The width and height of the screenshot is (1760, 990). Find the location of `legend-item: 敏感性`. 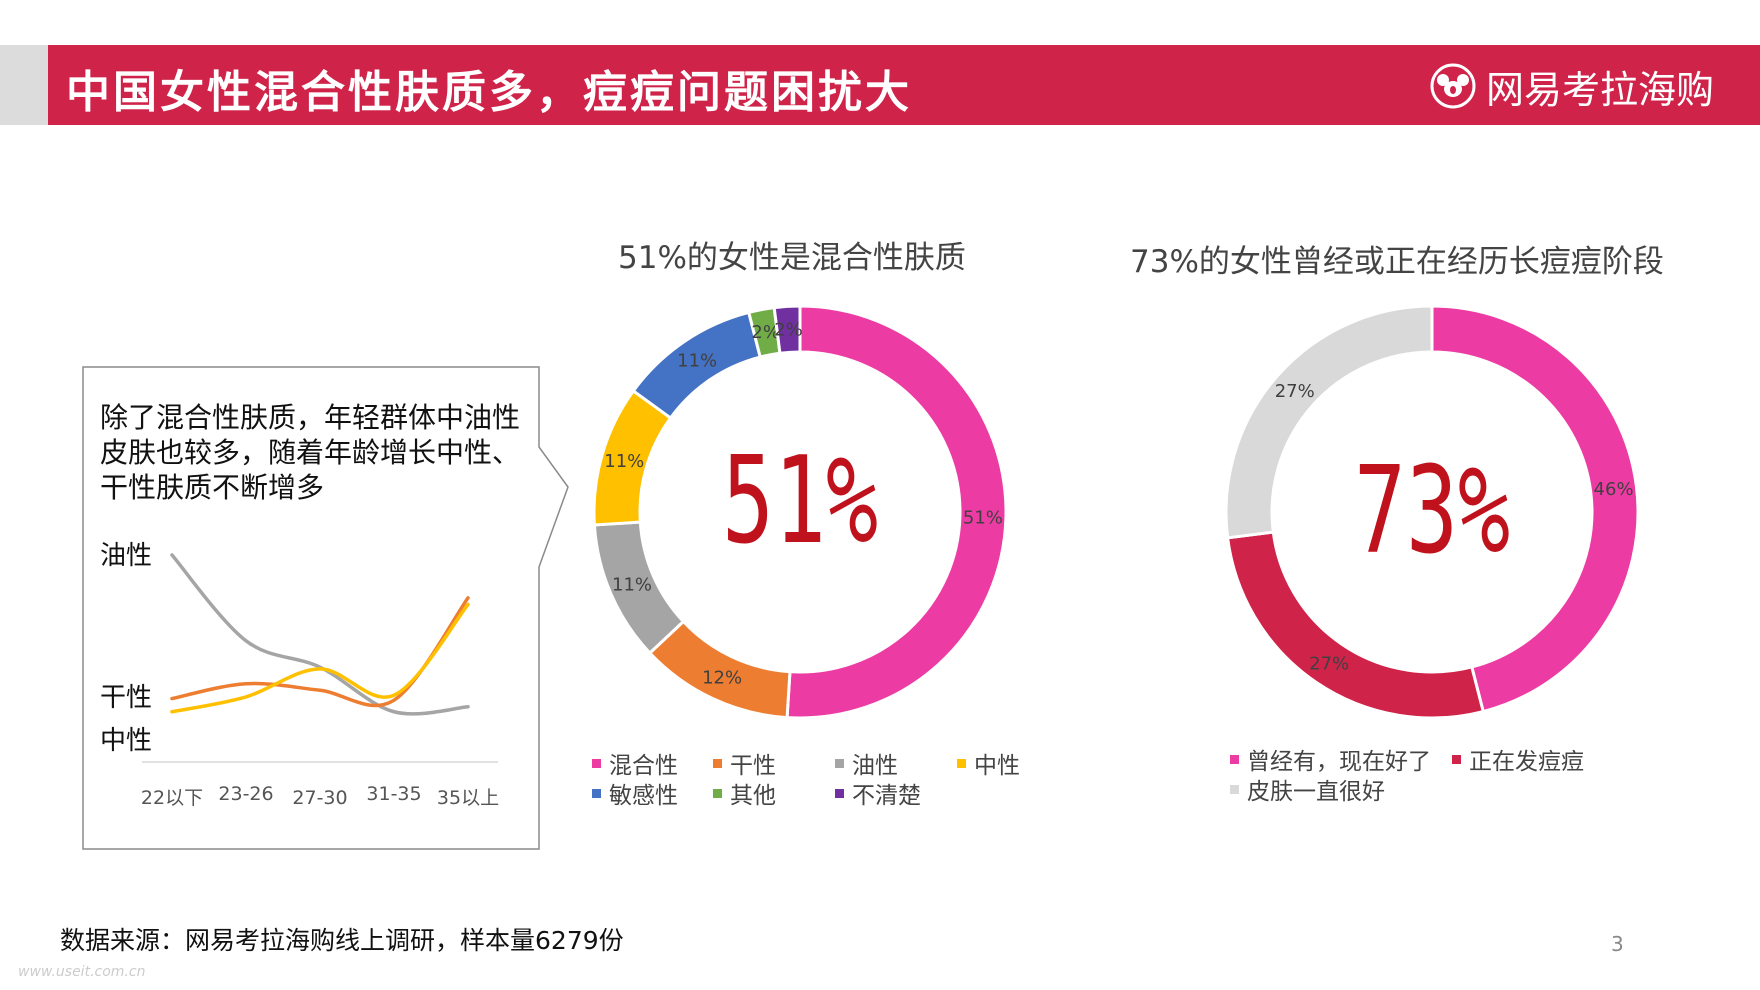

legend-item: 敏感性 is located at coordinates (635, 793).